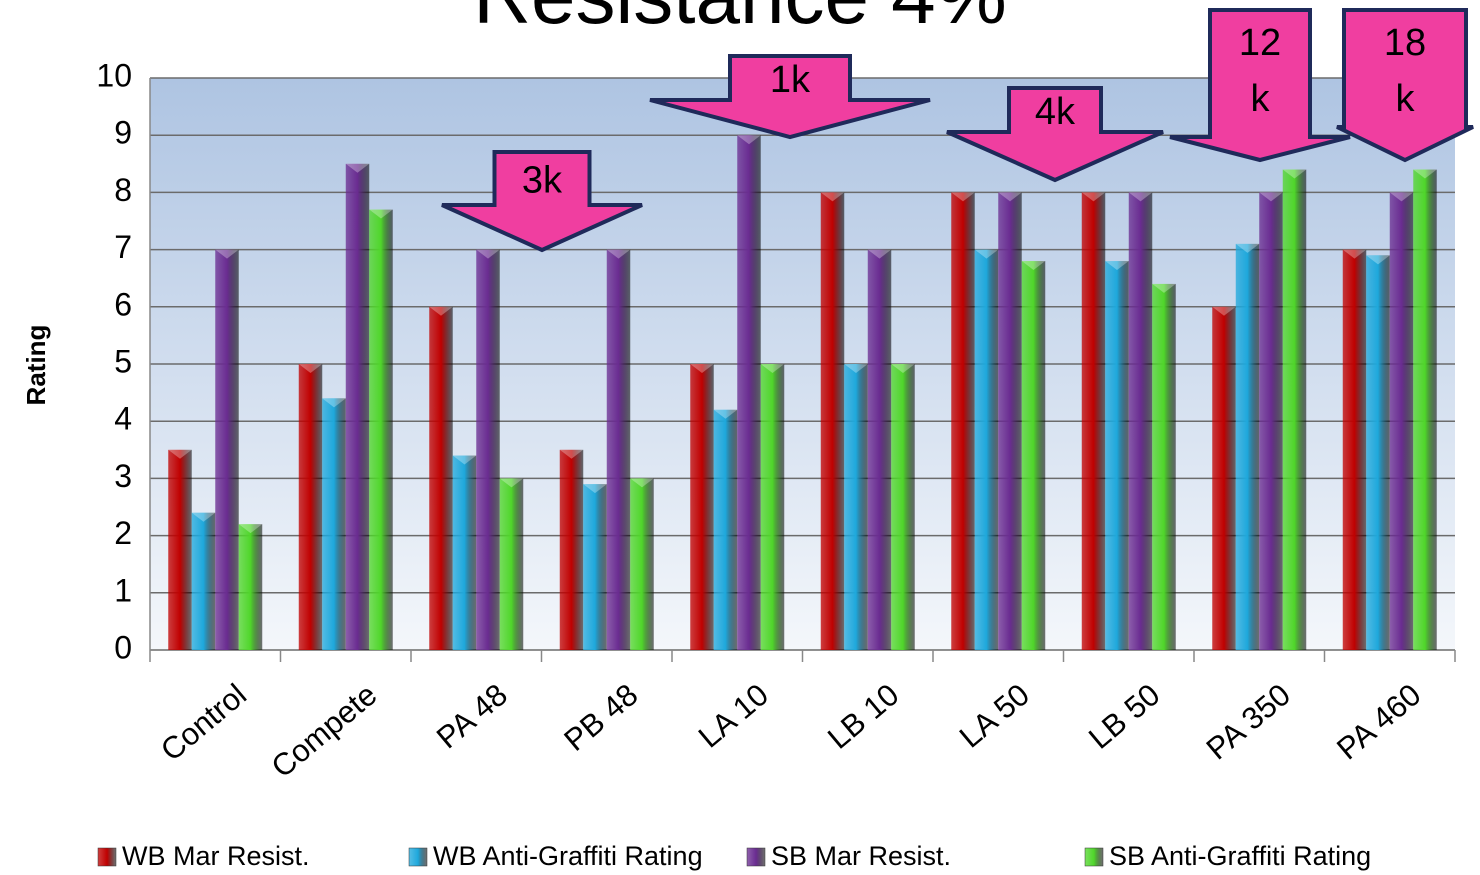  Describe the element at coordinates (994, 716) in the screenshot. I see `x-tick-label: LA 50` at that location.